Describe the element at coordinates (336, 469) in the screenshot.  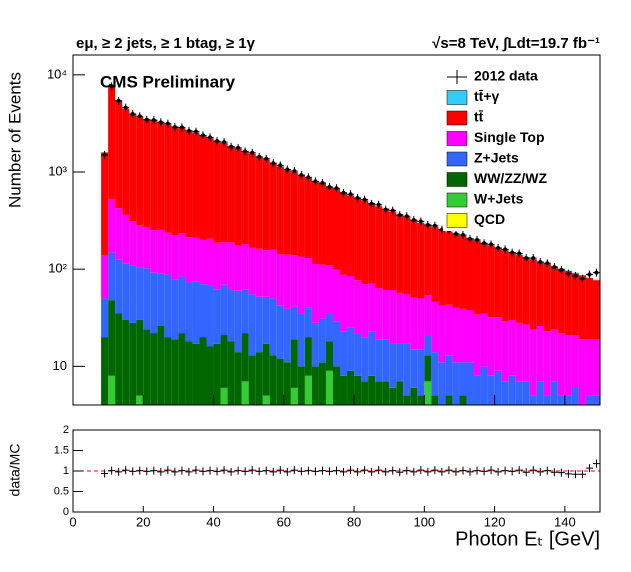
I see `ratio-area` at that location.